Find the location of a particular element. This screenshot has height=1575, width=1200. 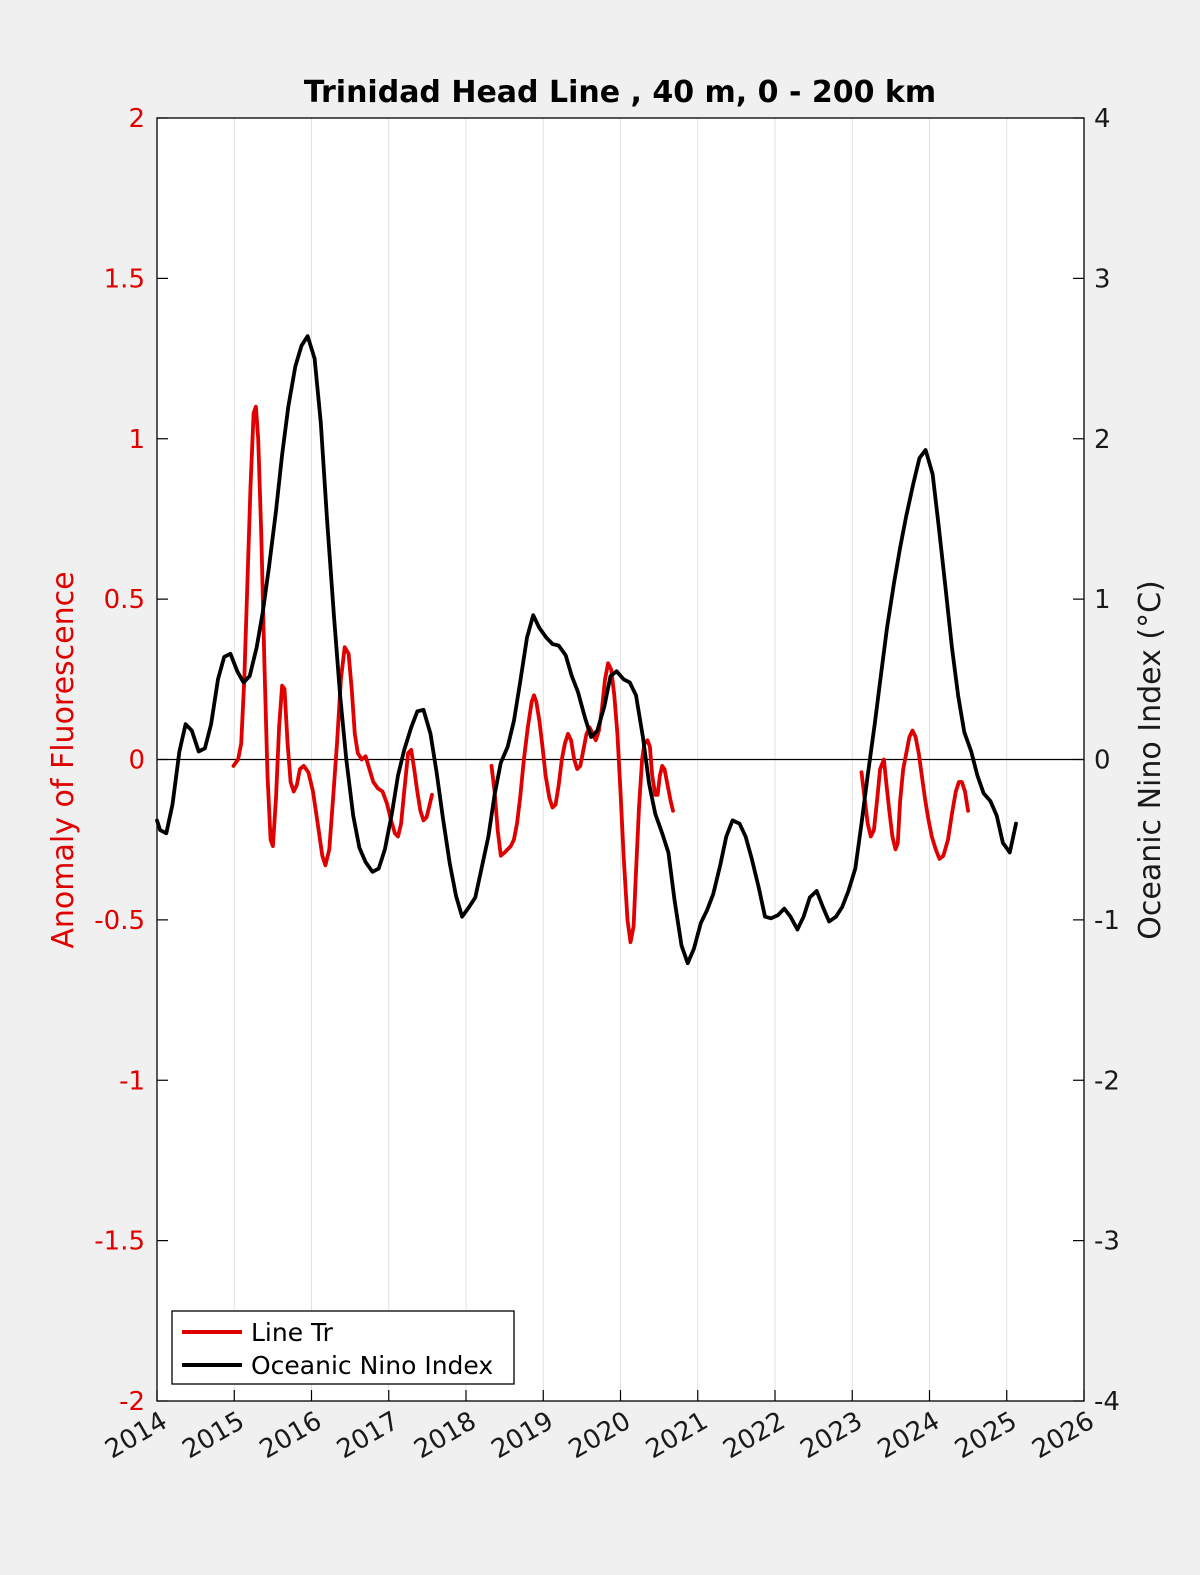

x-tick-label: 2021 is located at coordinates (677, 1435).